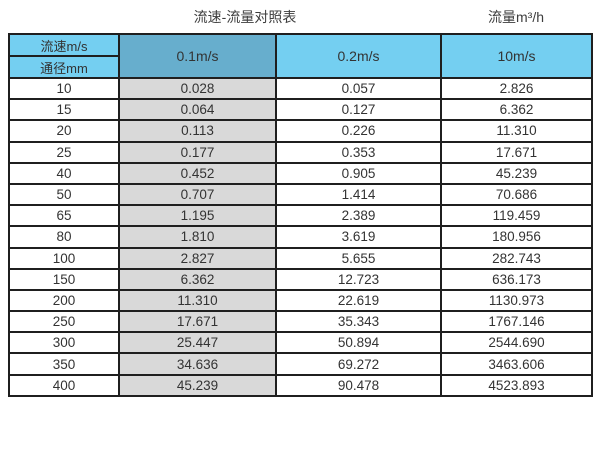  Describe the element at coordinates (197, 152) in the screenshot. I see `flow-value-0-1ms: 0.177` at that location.